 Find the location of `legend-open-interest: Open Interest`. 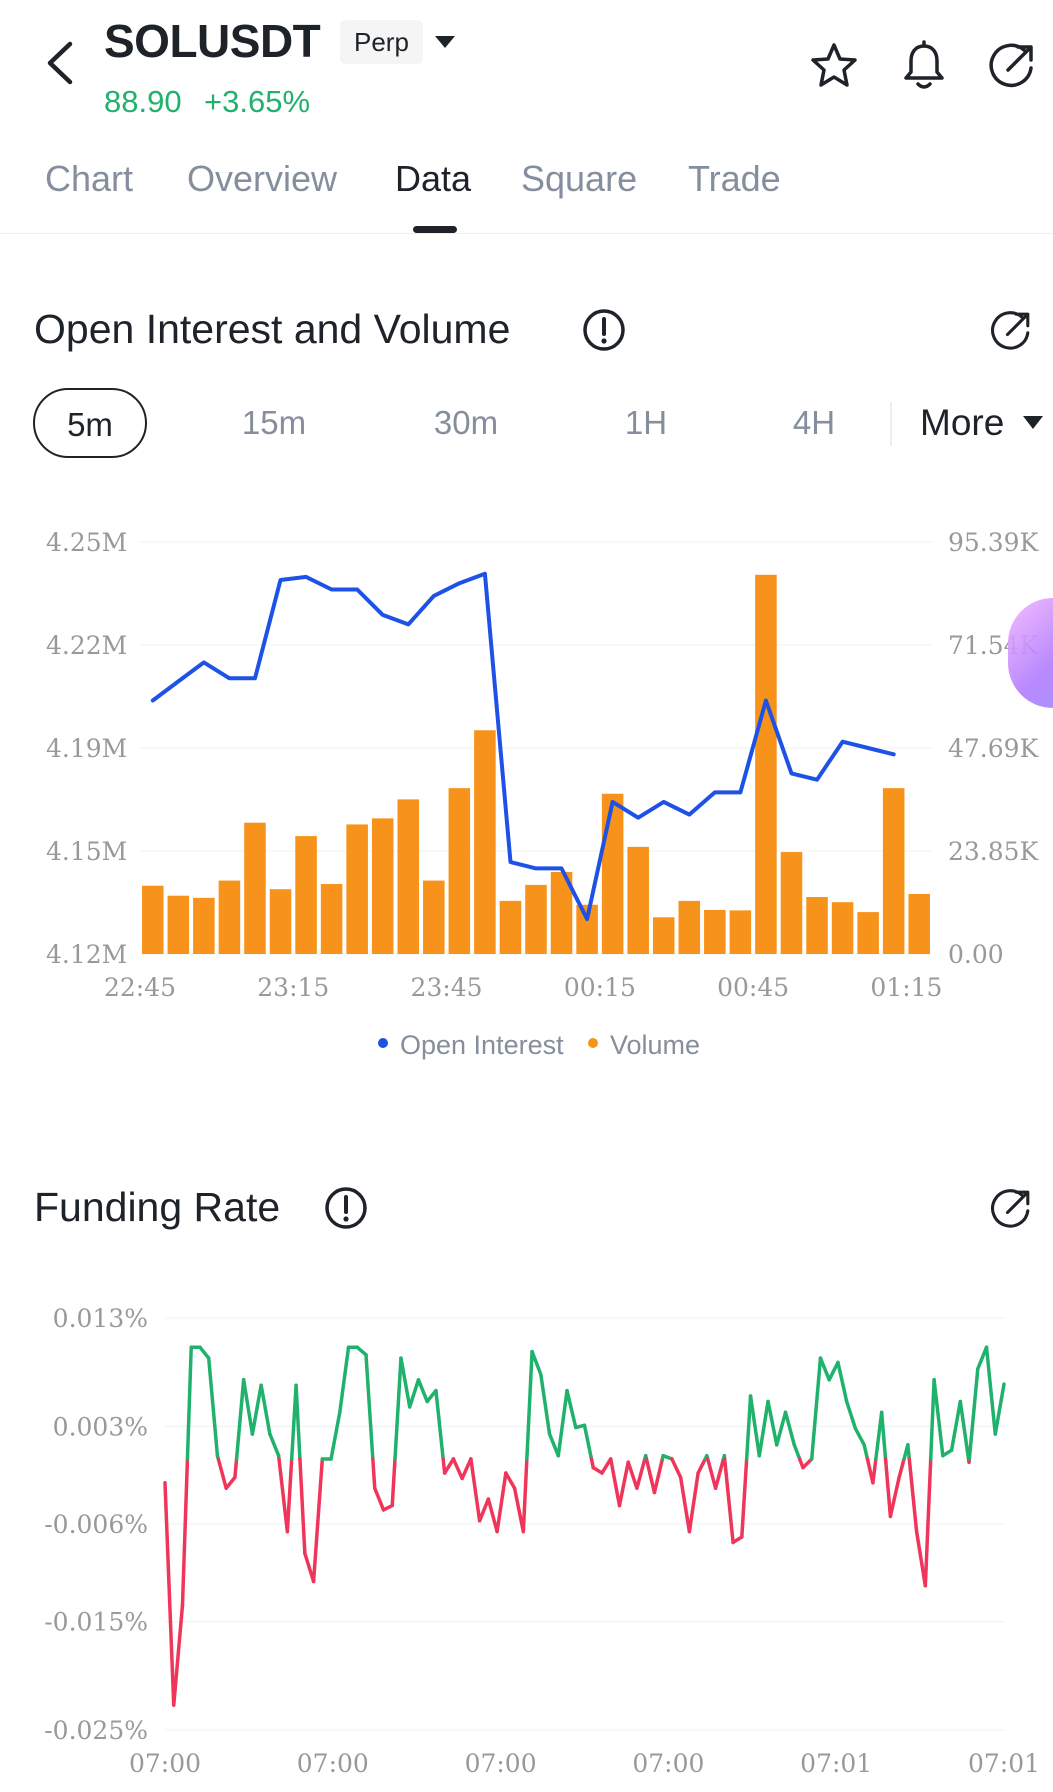

legend-open-interest: Open Interest is located at coordinates (471, 1045).